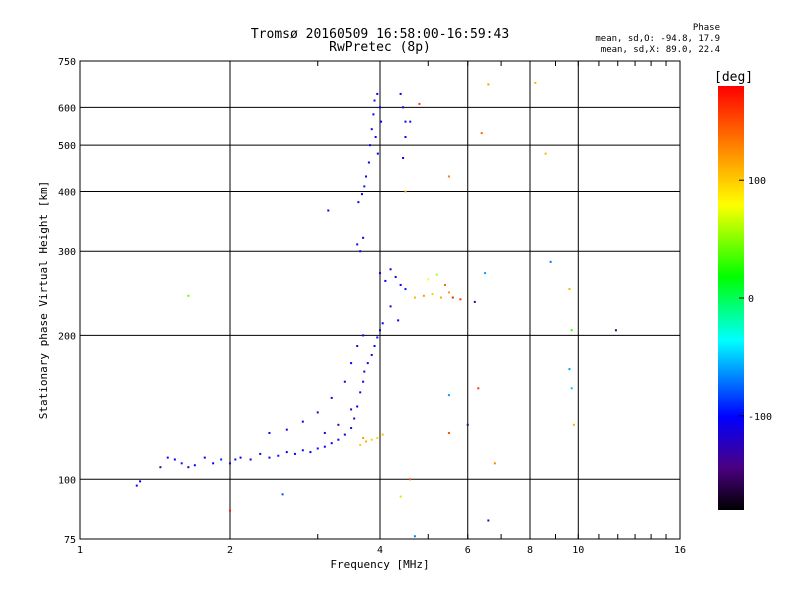 The image size is (800, 600). What do you see at coordinates (43, 300) in the screenshot?
I see `y-axis-label: Stationary phase Virtual Height [km]` at bounding box center [43, 300].